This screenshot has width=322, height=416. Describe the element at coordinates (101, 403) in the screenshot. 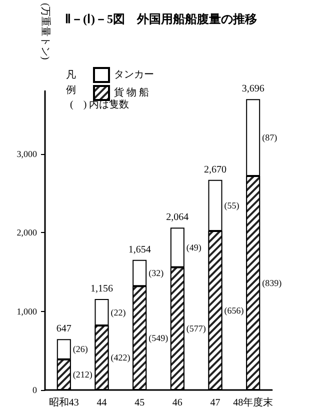

I see `x-tick-label: 44` at that location.